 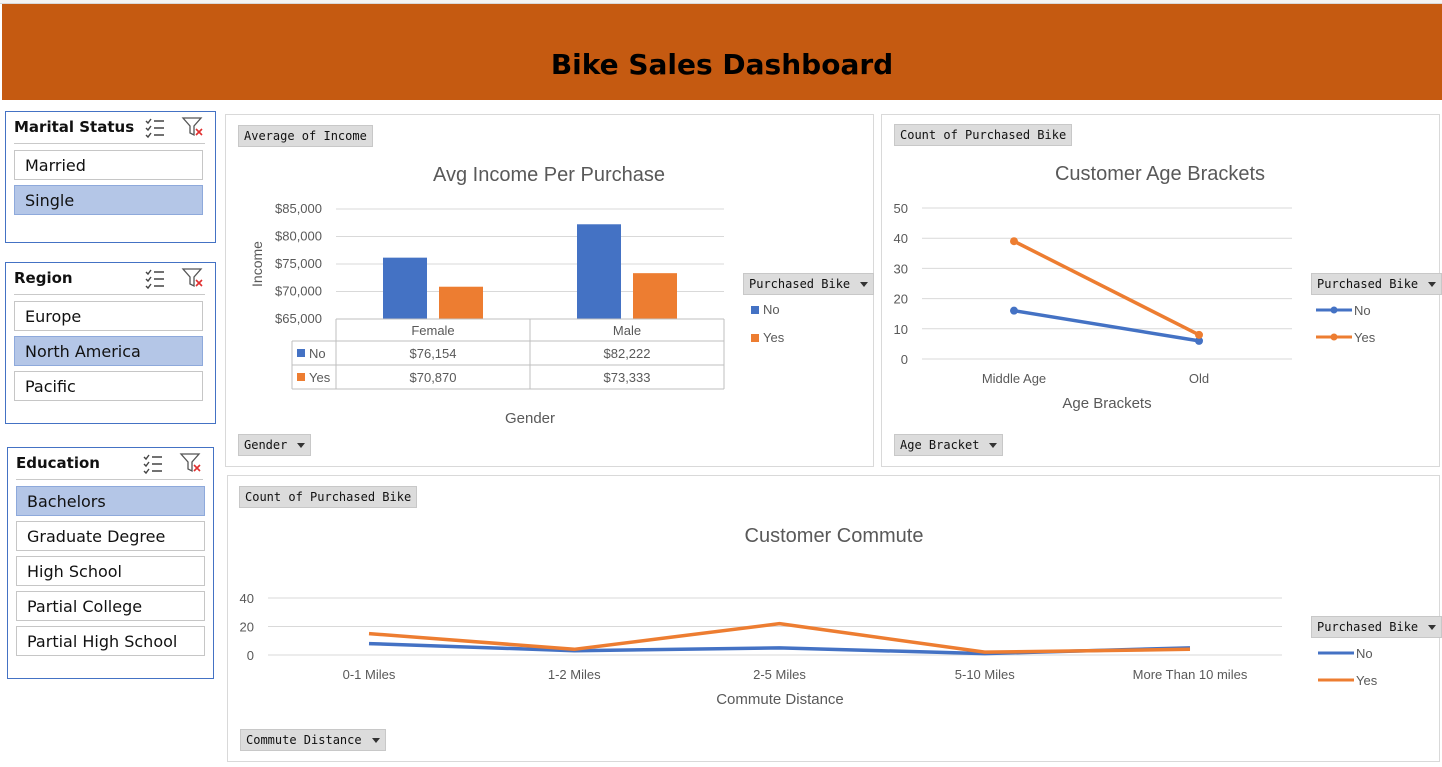 What do you see at coordinates (627, 377) in the screenshot?
I see `data-table-value: $73,333` at bounding box center [627, 377].